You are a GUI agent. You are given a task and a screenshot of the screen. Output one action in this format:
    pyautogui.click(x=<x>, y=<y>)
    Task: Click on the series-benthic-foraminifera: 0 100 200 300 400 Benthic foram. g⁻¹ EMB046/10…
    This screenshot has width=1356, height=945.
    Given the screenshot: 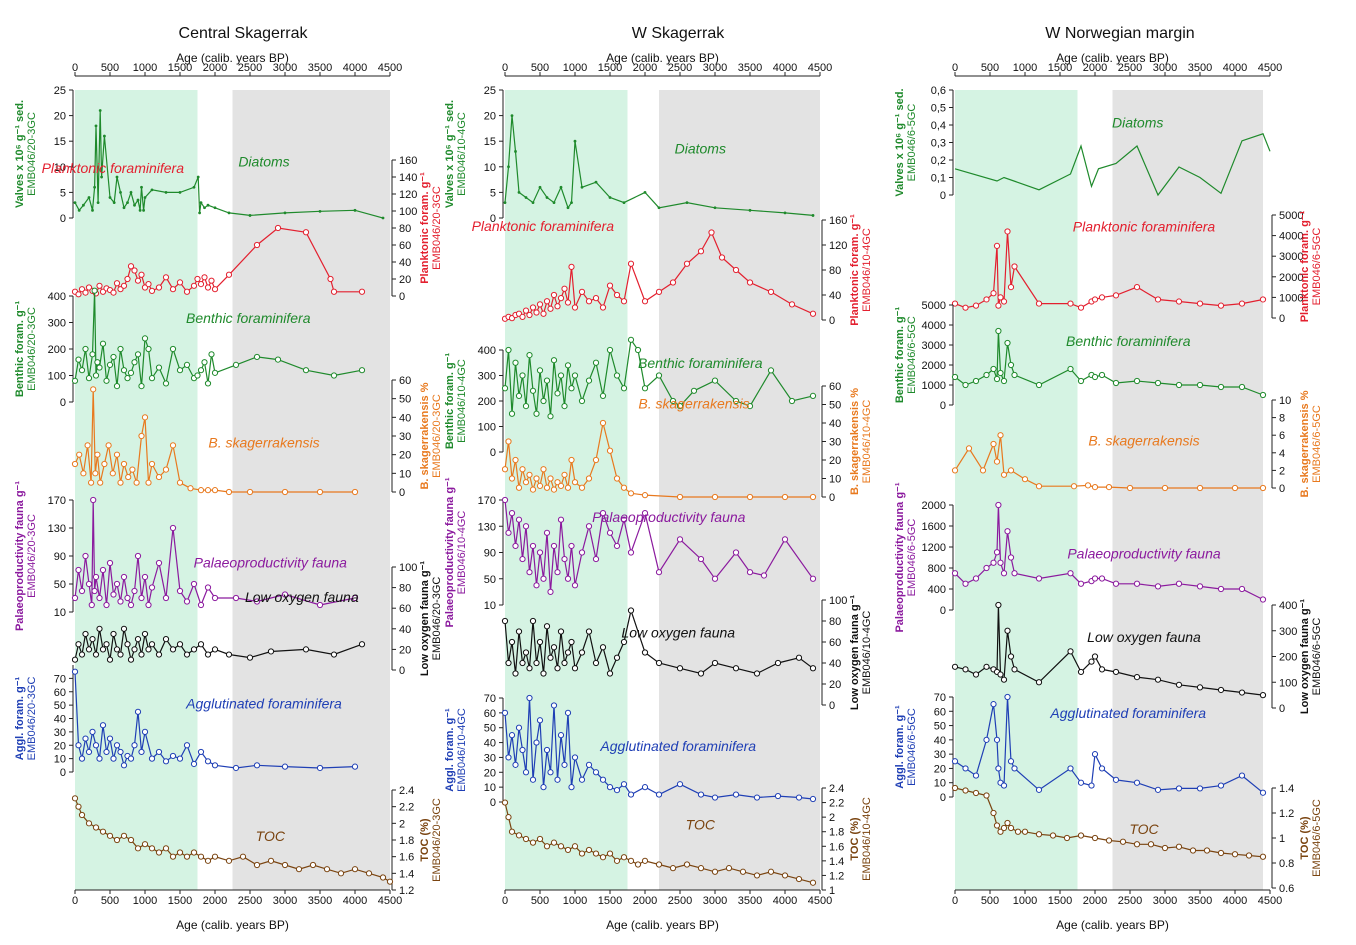 What is the action you would take?
    pyautogui.click(x=630, y=397)
    